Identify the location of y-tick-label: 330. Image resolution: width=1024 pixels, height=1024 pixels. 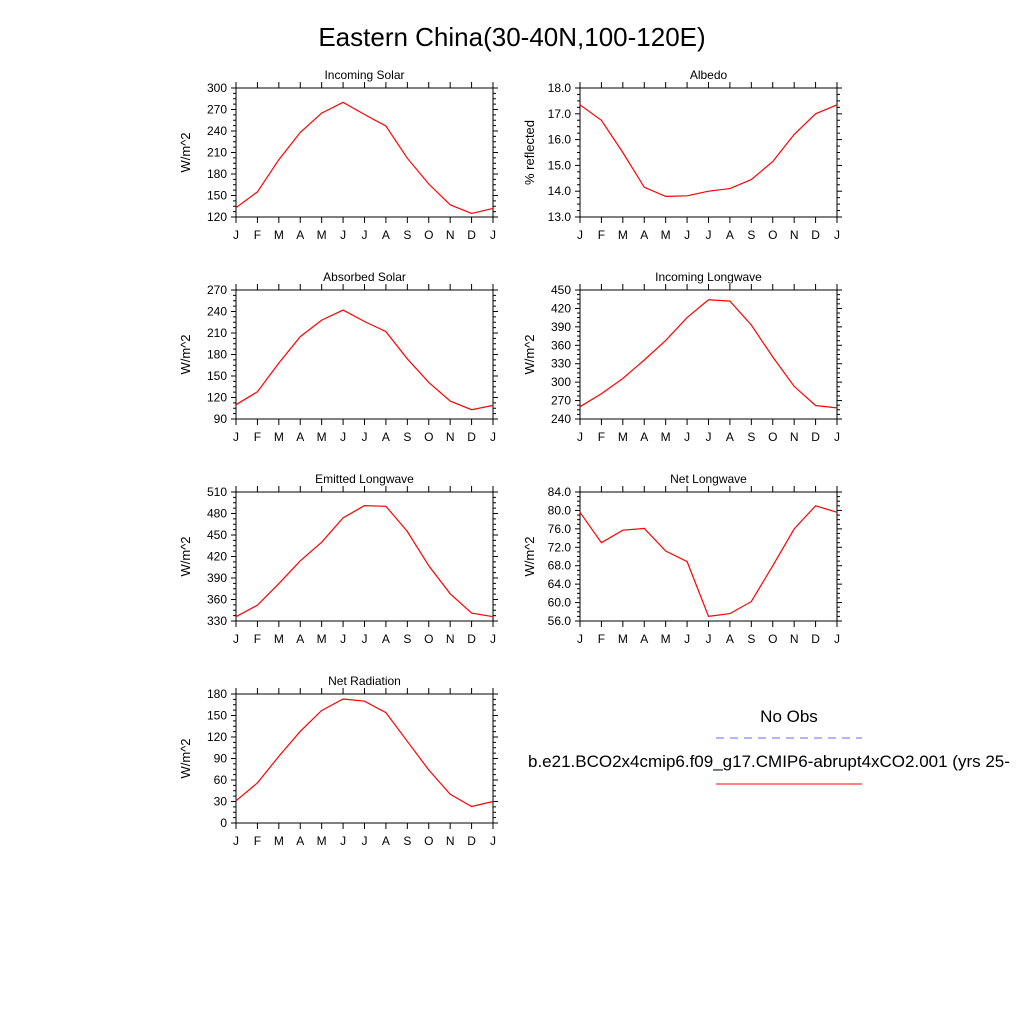
(561, 364).